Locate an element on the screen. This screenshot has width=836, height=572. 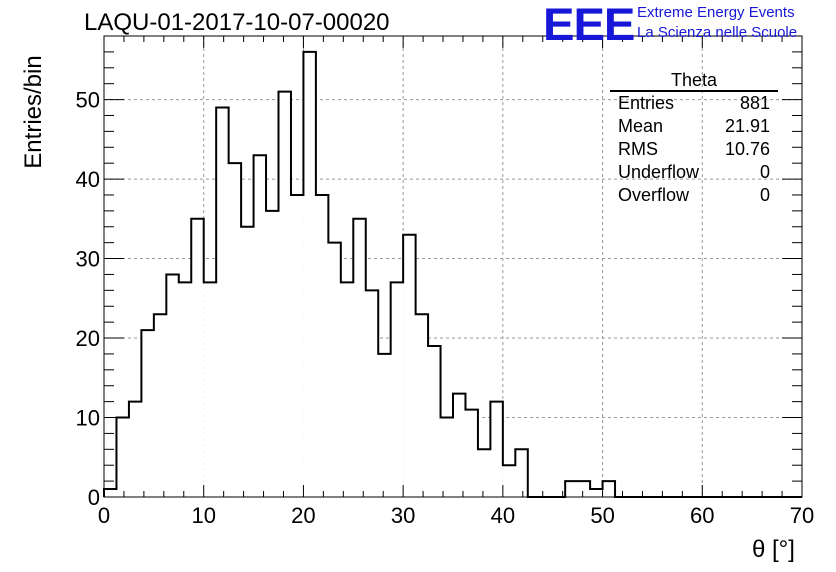
stats-label: Mean is located at coordinates (641, 126).